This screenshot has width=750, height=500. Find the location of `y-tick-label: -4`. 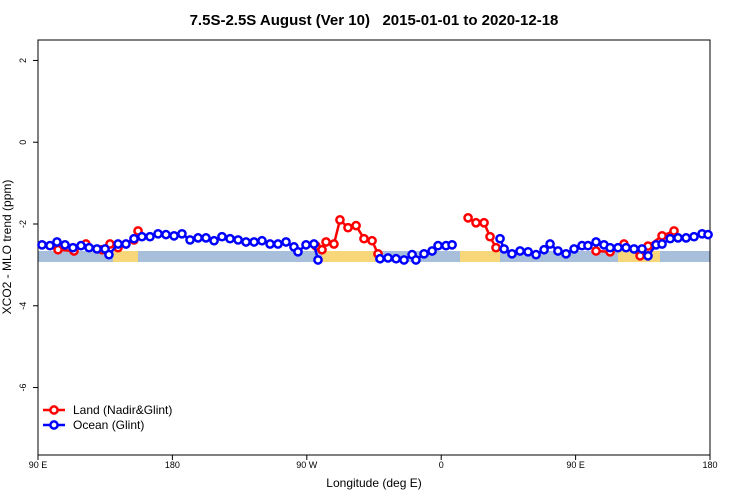

y-tick-label: -4 is located at coordinates (23, 306).